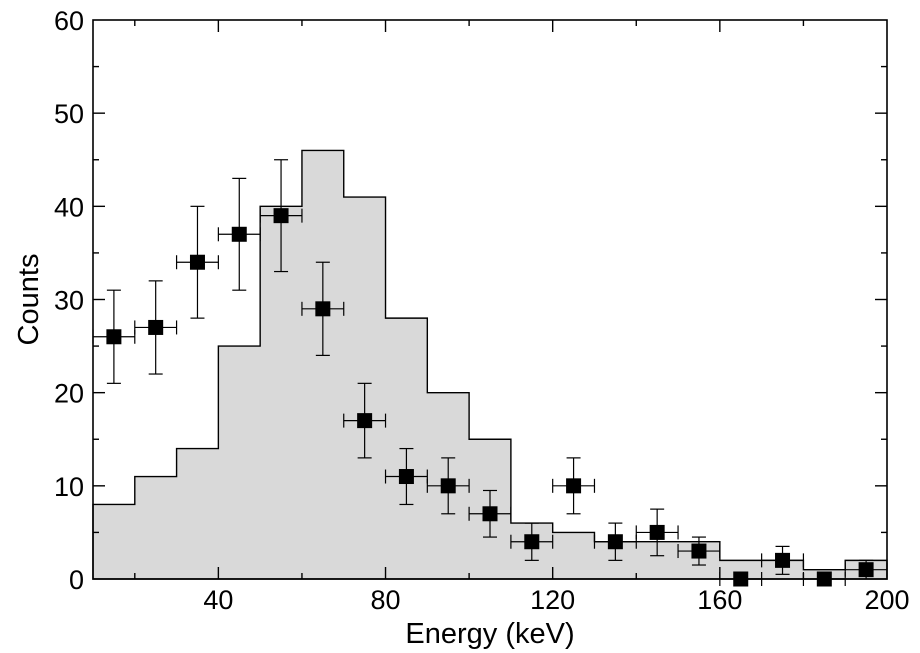 Image resolution: width=920 pixels, height=653 pixels. I want to click on y-tick-label: 30, so click(69, 301).